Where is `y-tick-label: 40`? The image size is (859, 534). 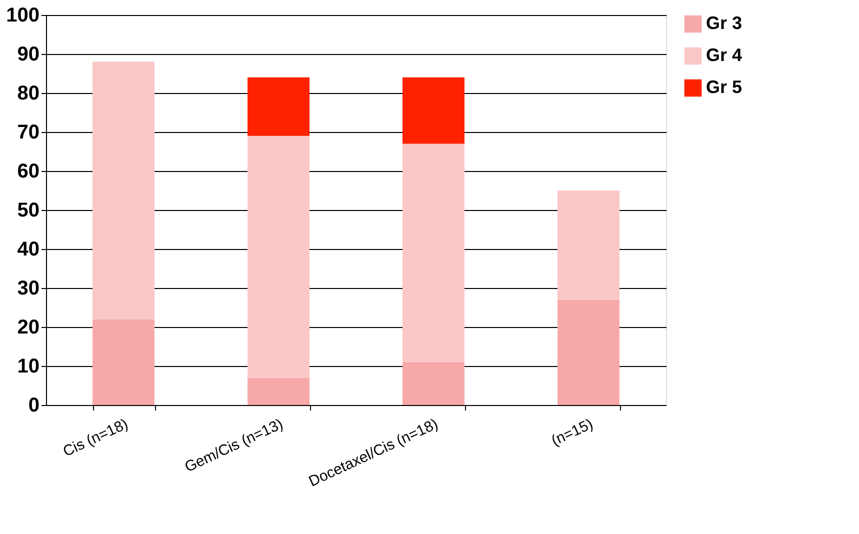 y-tick-label: 40 is located at coordinates (28, 249).